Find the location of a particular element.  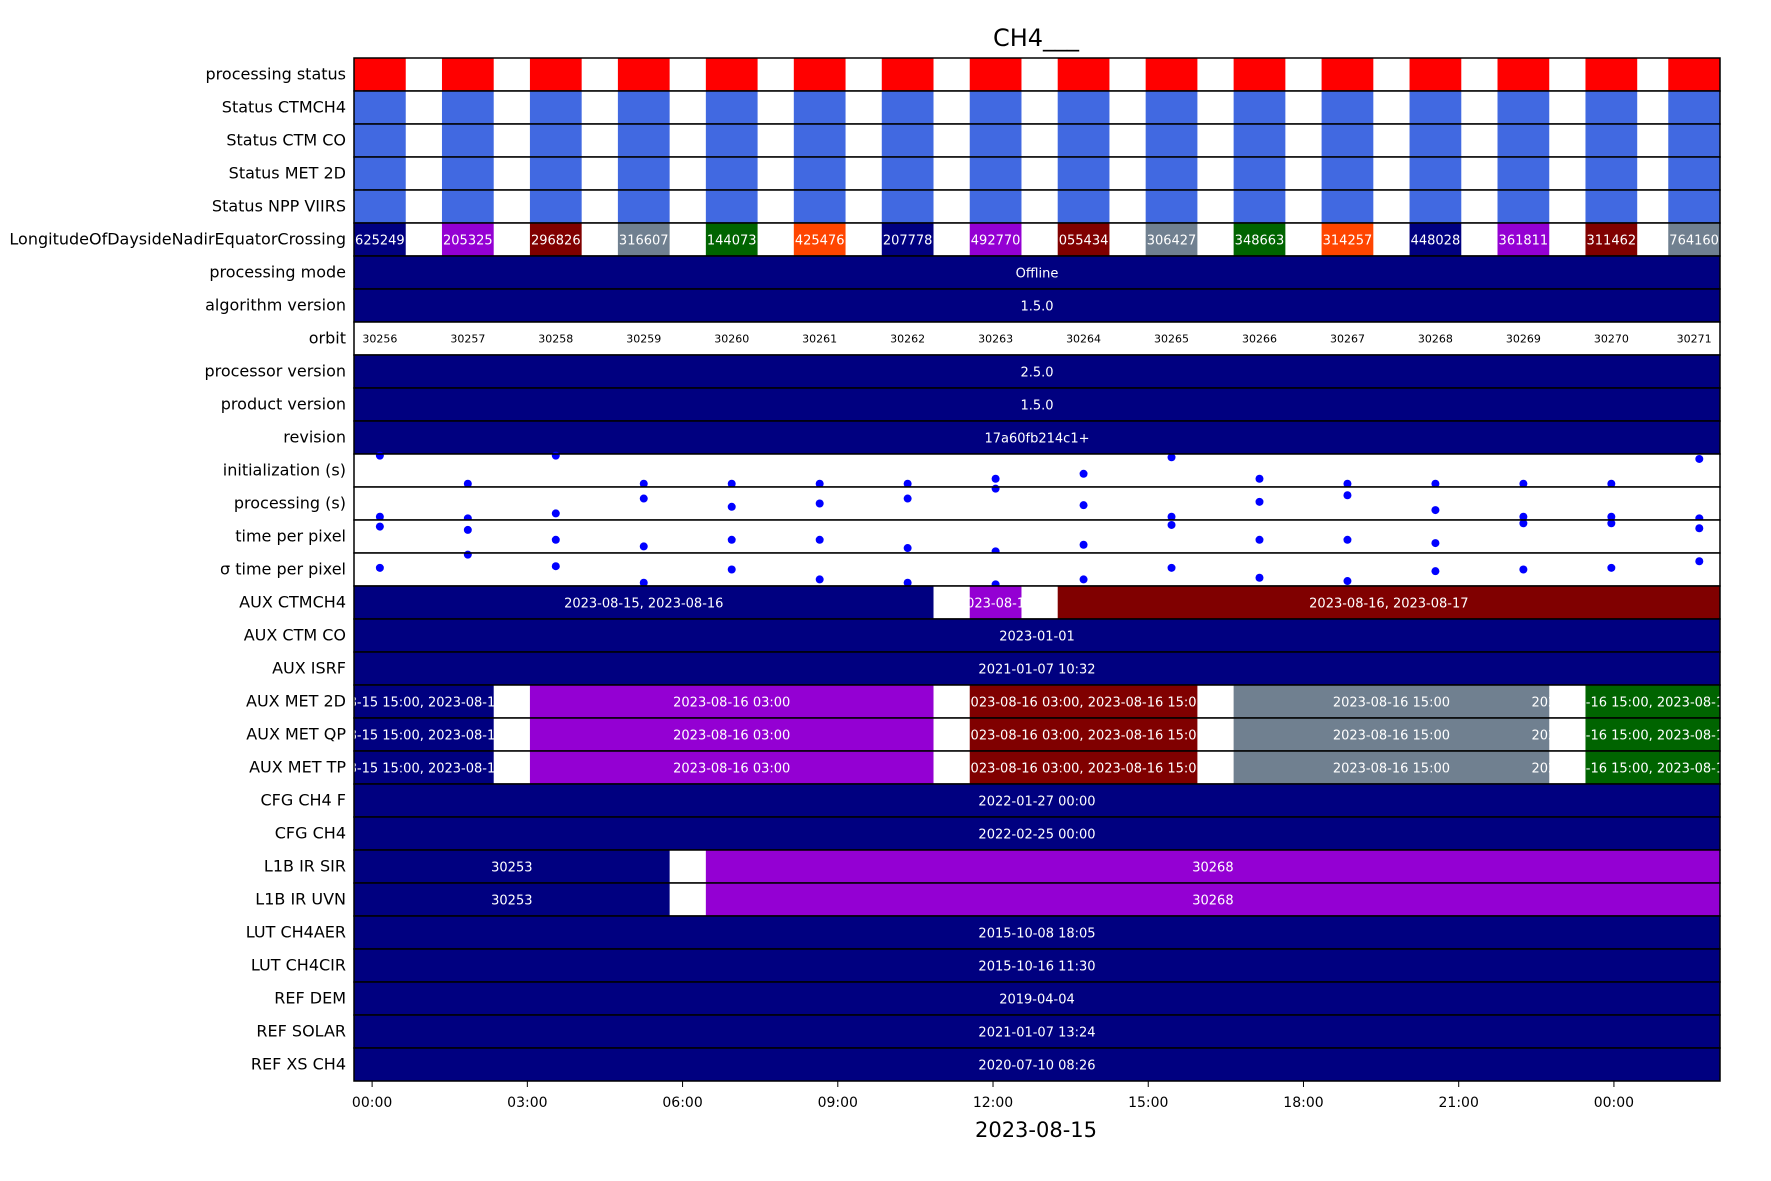

x-tick-label: 21:00 is located at coordinates (1459, 1103).